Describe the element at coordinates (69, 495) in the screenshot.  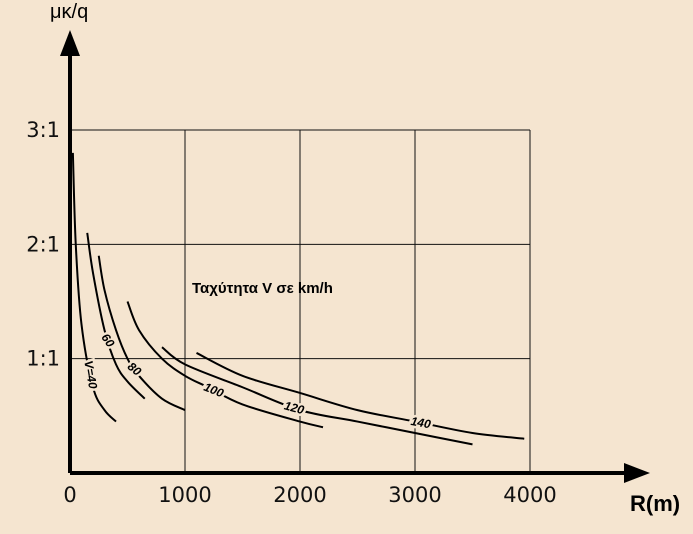
I see `x-tick-label: 0` at that location.